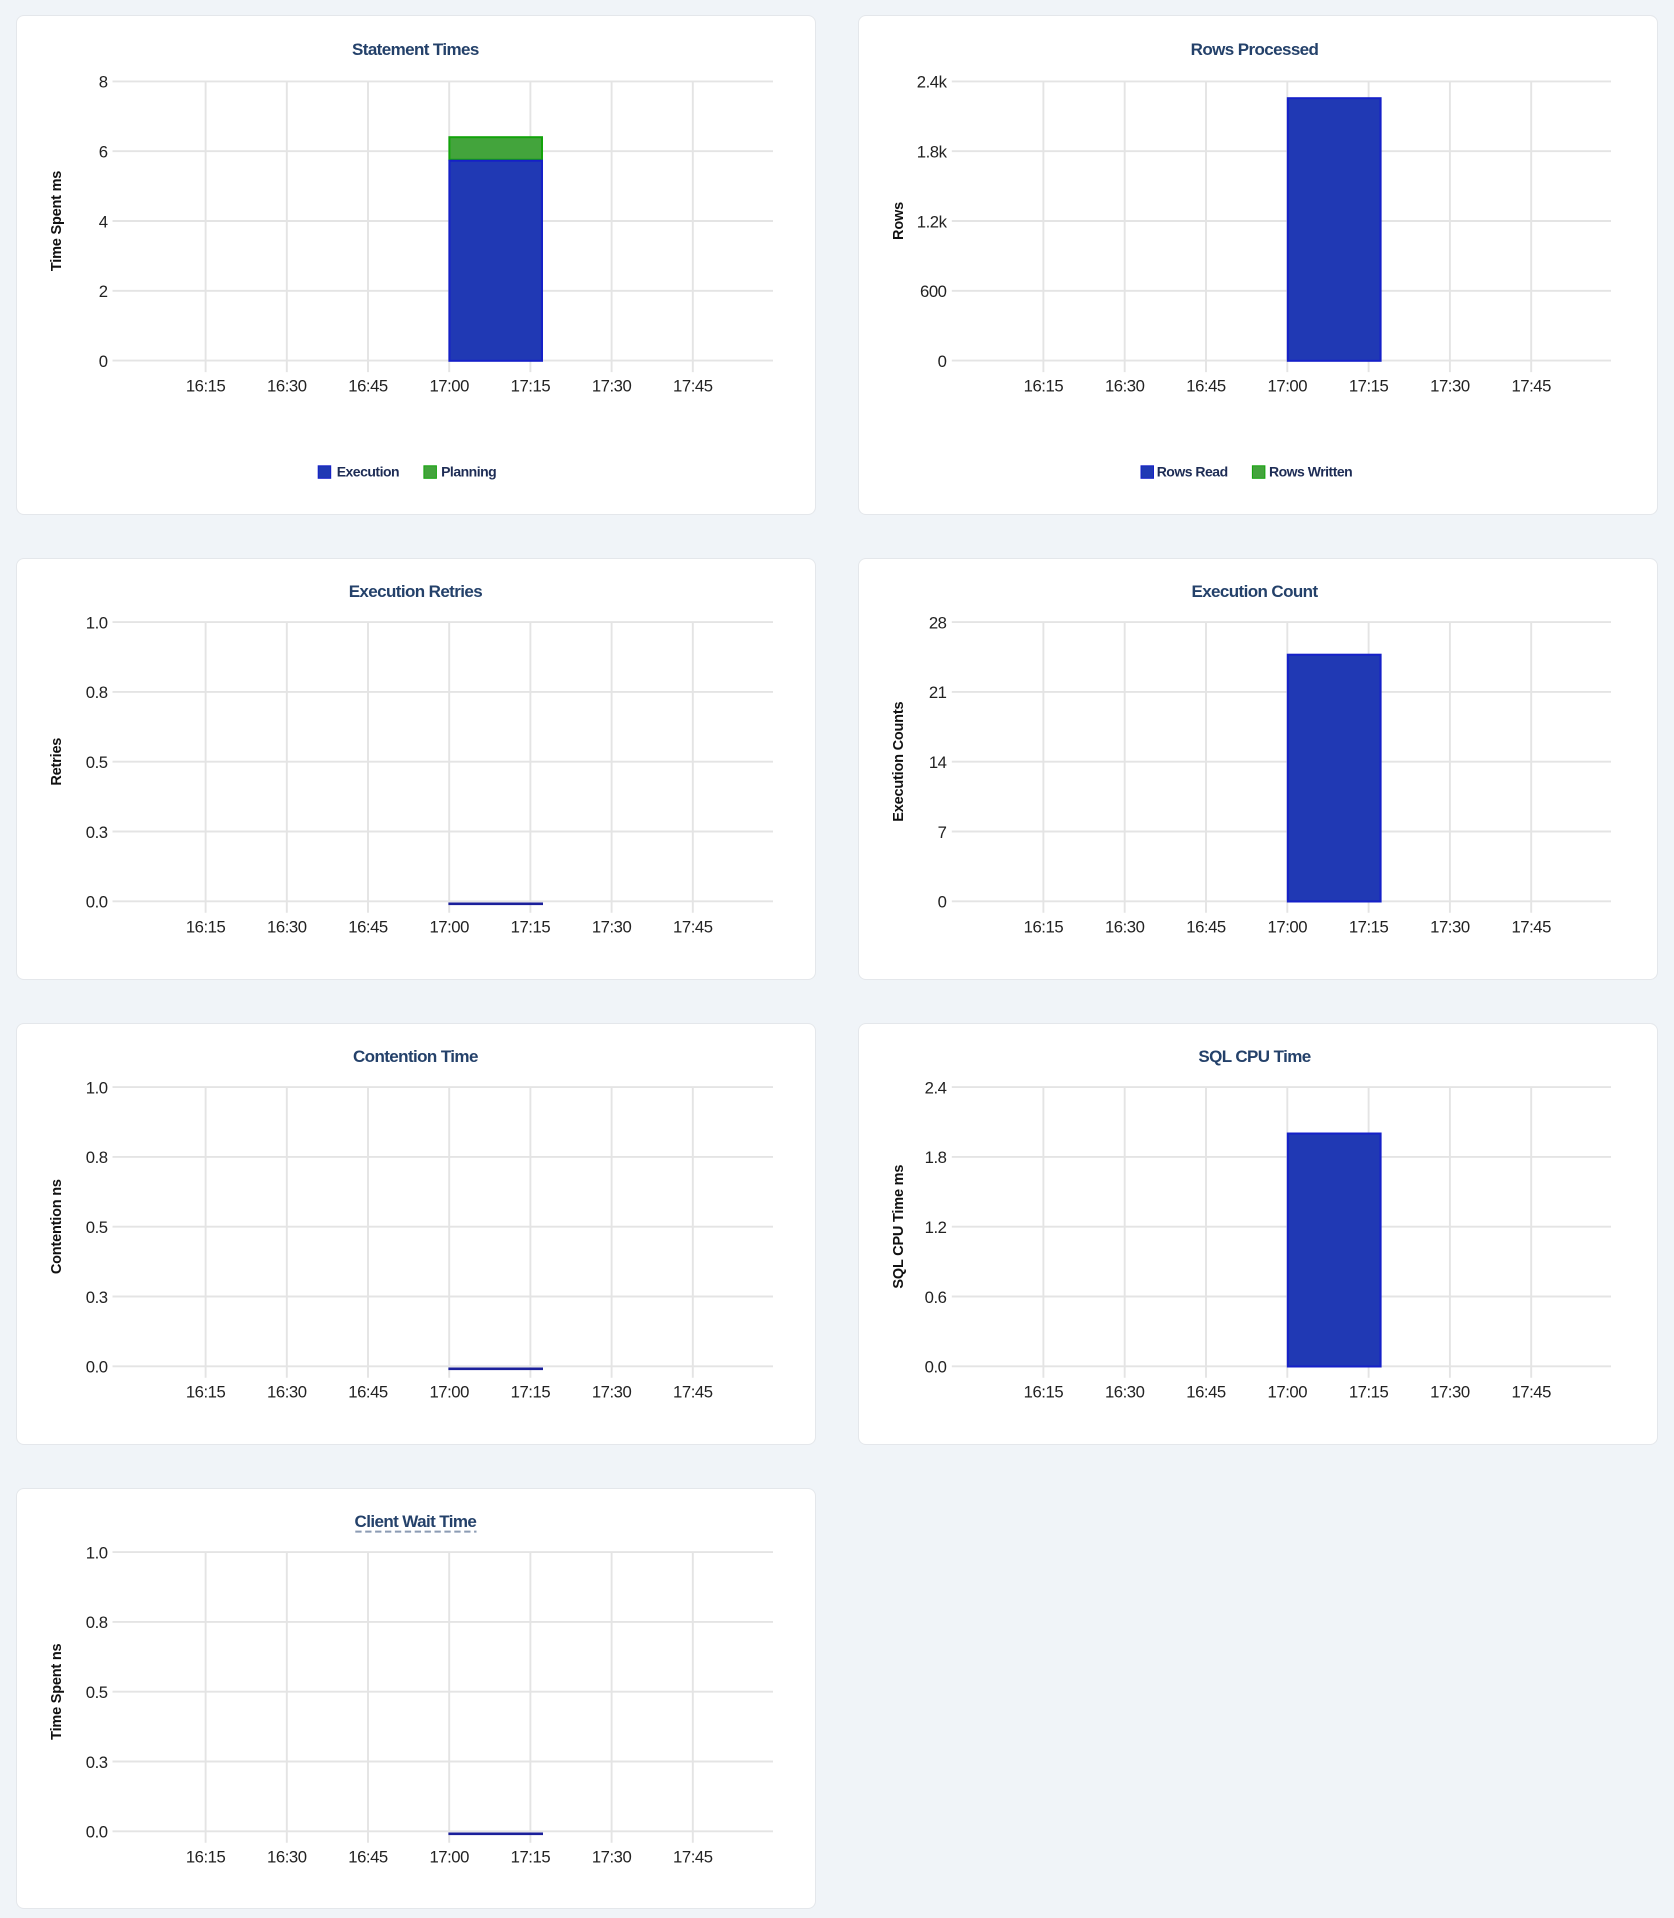 The image size is (1674, 1918). Describe the element at coordinates (899, 1226) in the screenshot. I see `svg-text: SQL CPU Time ms` at that location.